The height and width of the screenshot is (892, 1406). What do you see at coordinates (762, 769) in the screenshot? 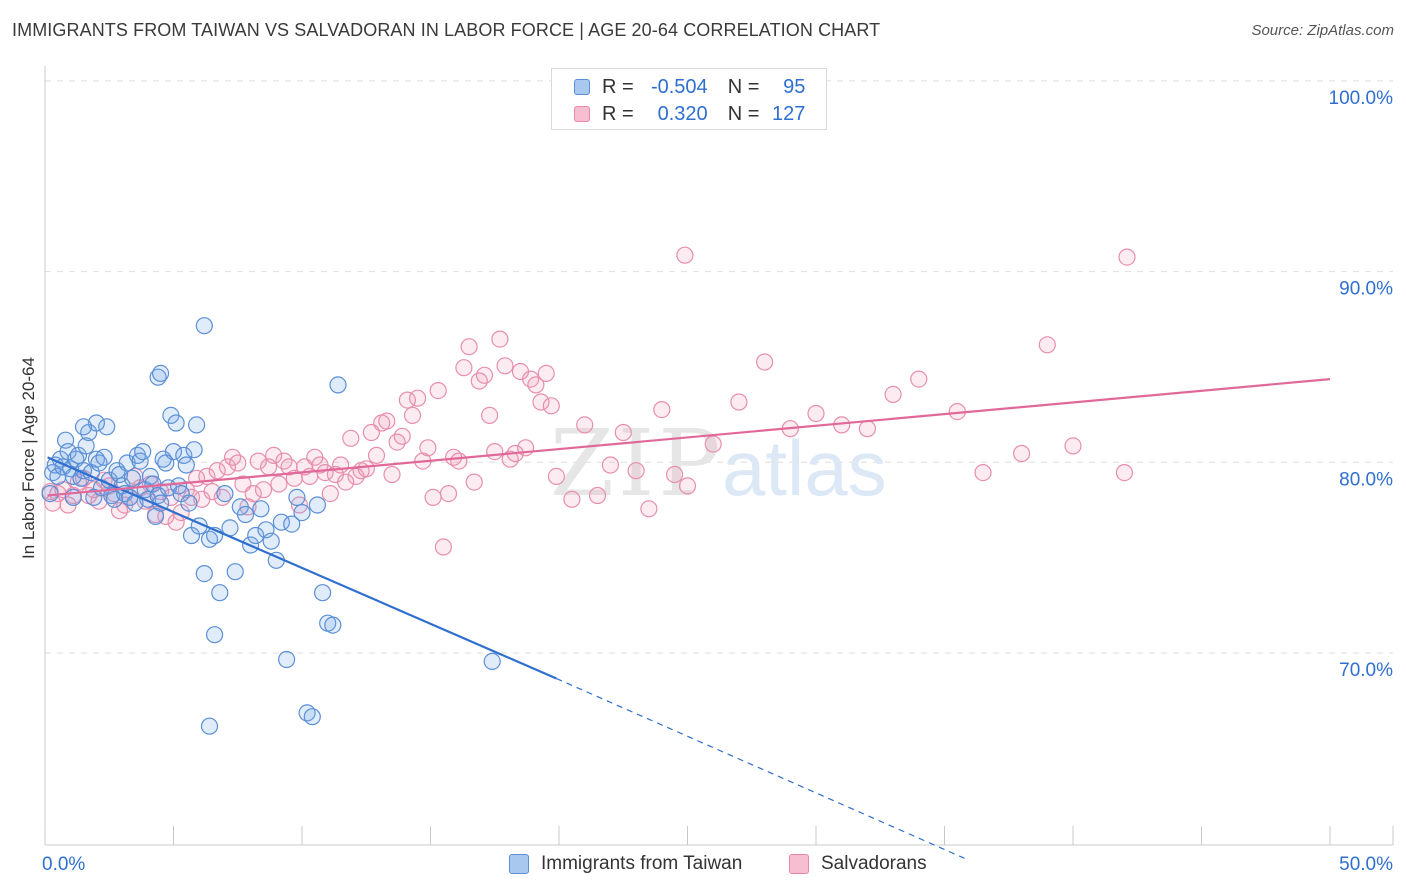
I see `taiwan-trend-extension` at bounding box center [762, 769].